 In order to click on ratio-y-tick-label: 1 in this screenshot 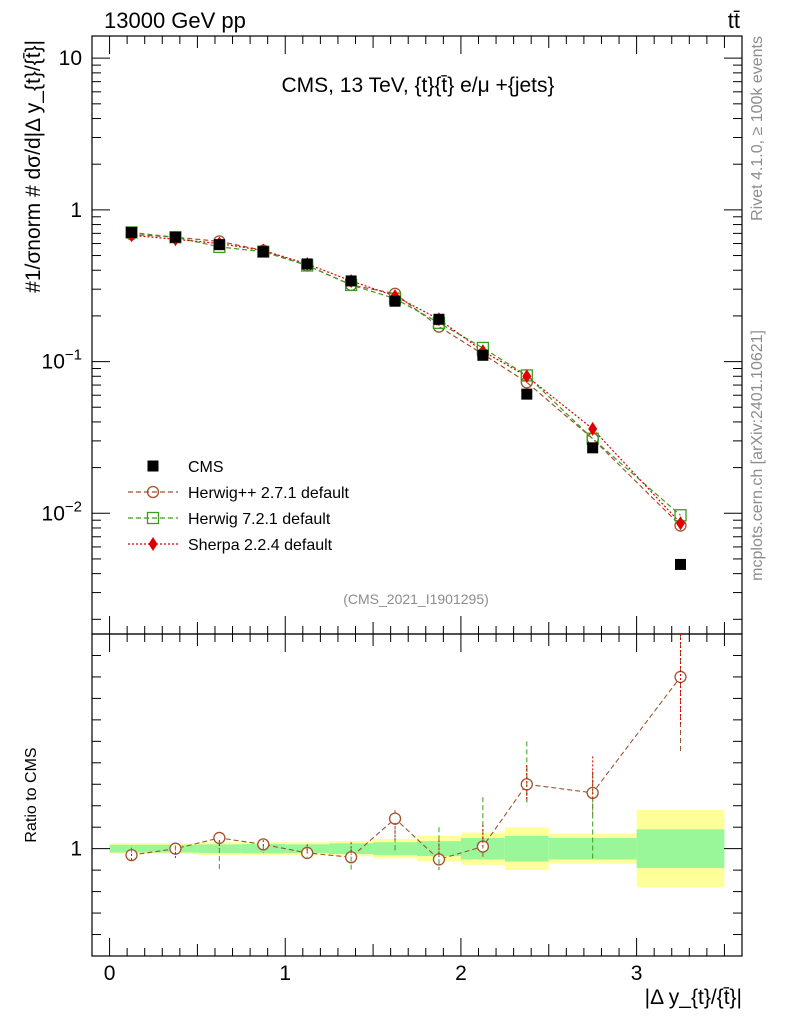, I will do `click(76, 849)`.